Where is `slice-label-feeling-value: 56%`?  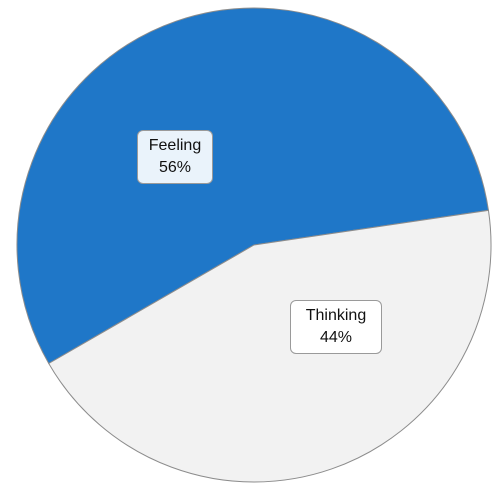 slice-label-feeling-value: 56% is located at coordinates (175, 167).